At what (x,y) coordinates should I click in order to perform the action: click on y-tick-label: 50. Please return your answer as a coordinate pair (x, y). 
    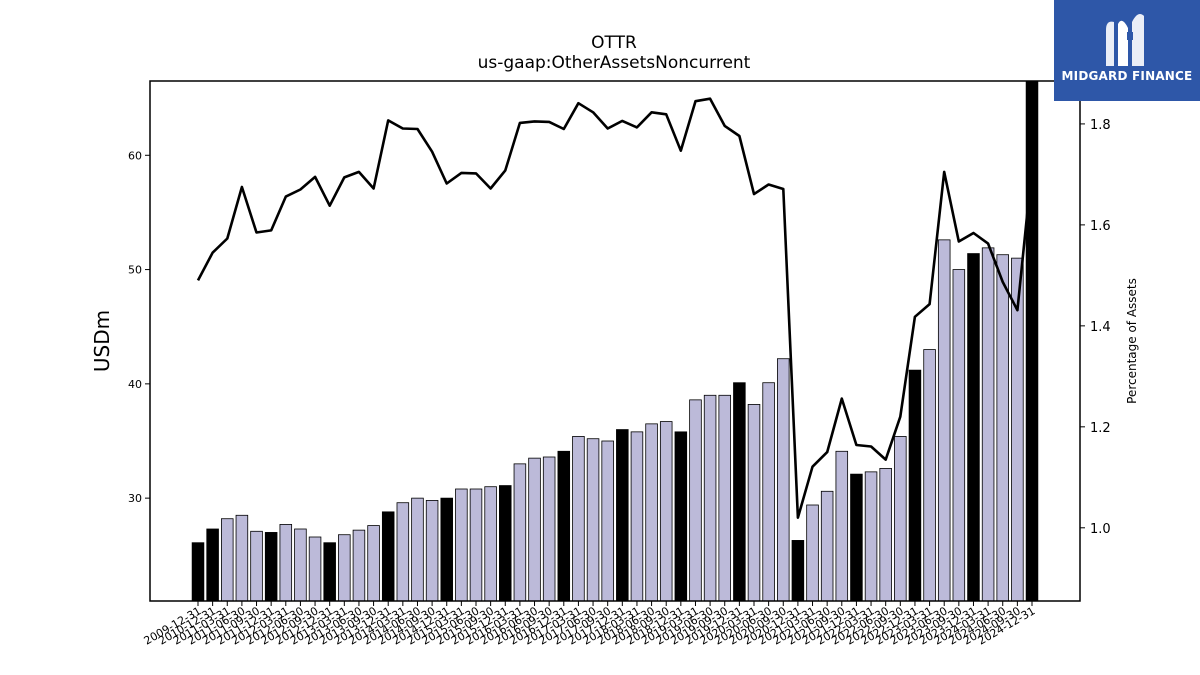
    Looking at the image, I should click on (135, 270).